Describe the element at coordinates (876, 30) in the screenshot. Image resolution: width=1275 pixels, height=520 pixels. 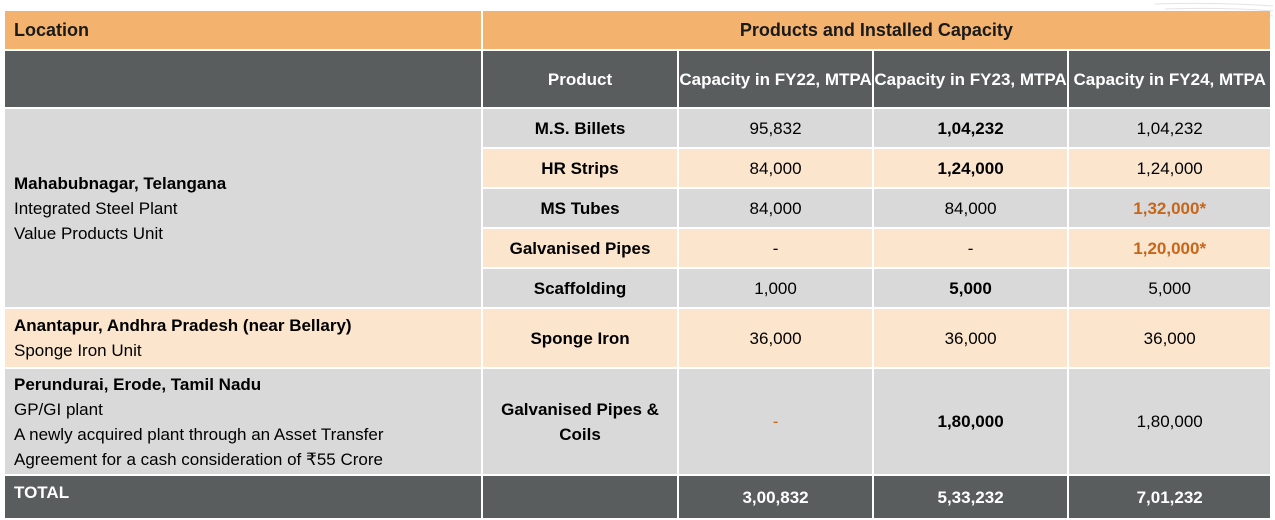
I see `products-capacity-header: Products and Installed Capacity` at that location.